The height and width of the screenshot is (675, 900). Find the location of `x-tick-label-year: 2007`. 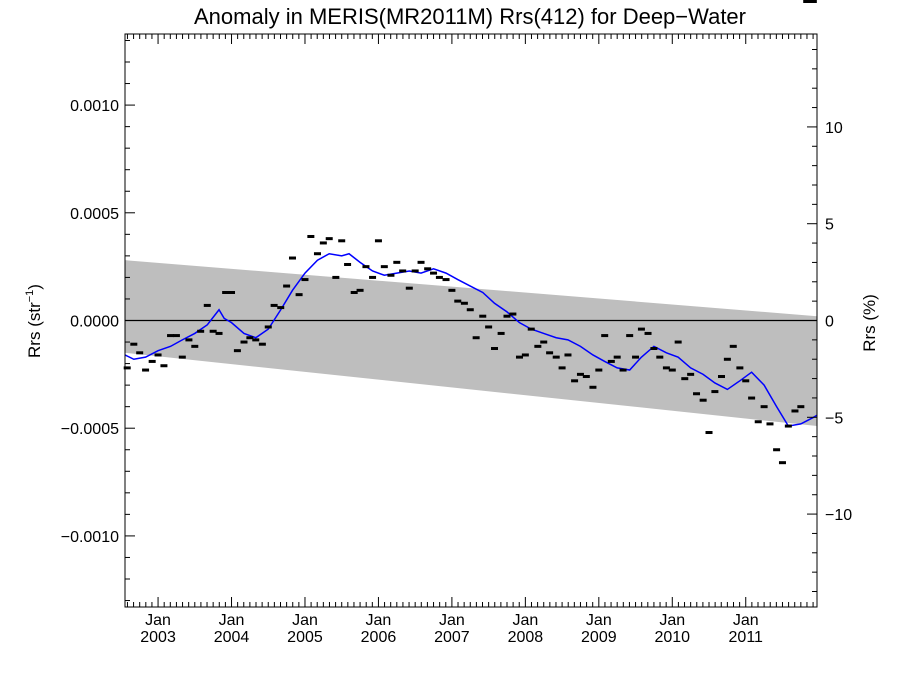

x-tick-label-year: 2007 is located at coordinates (452, 637).